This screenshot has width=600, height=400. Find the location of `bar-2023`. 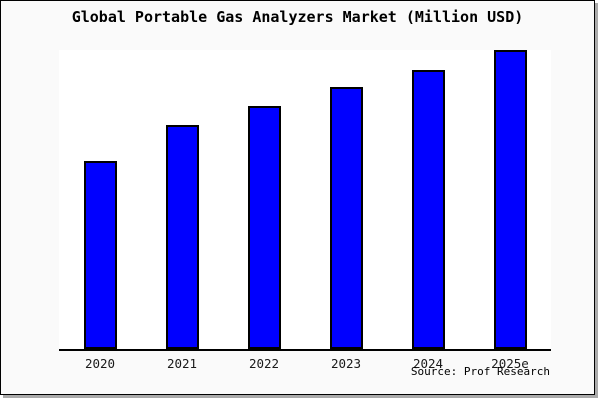

bar-2023 is located at coordinates (346, 218).